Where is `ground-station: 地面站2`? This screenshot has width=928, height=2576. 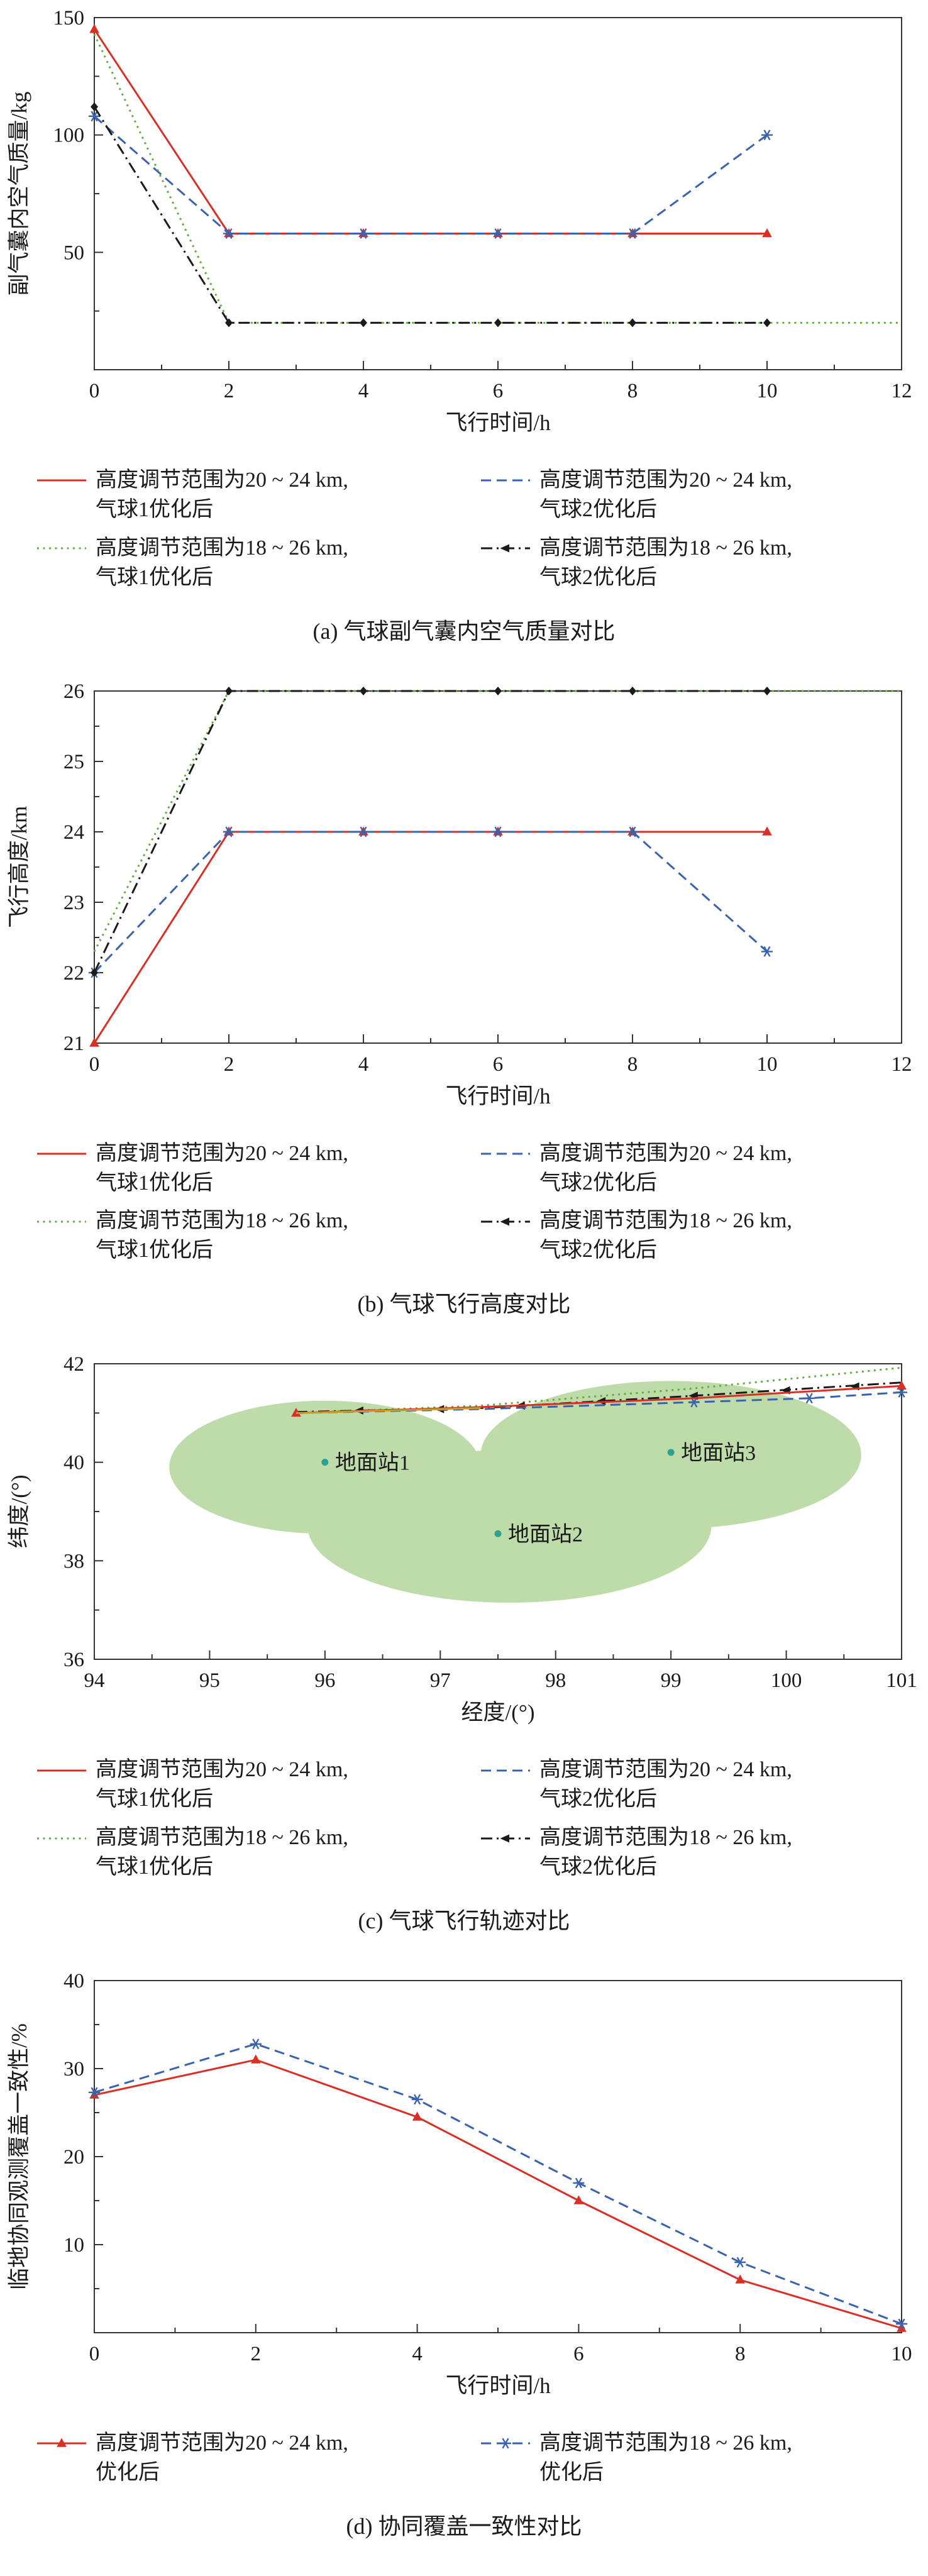 ground-station: 地面站2 is located at coordinates (538, 1535).